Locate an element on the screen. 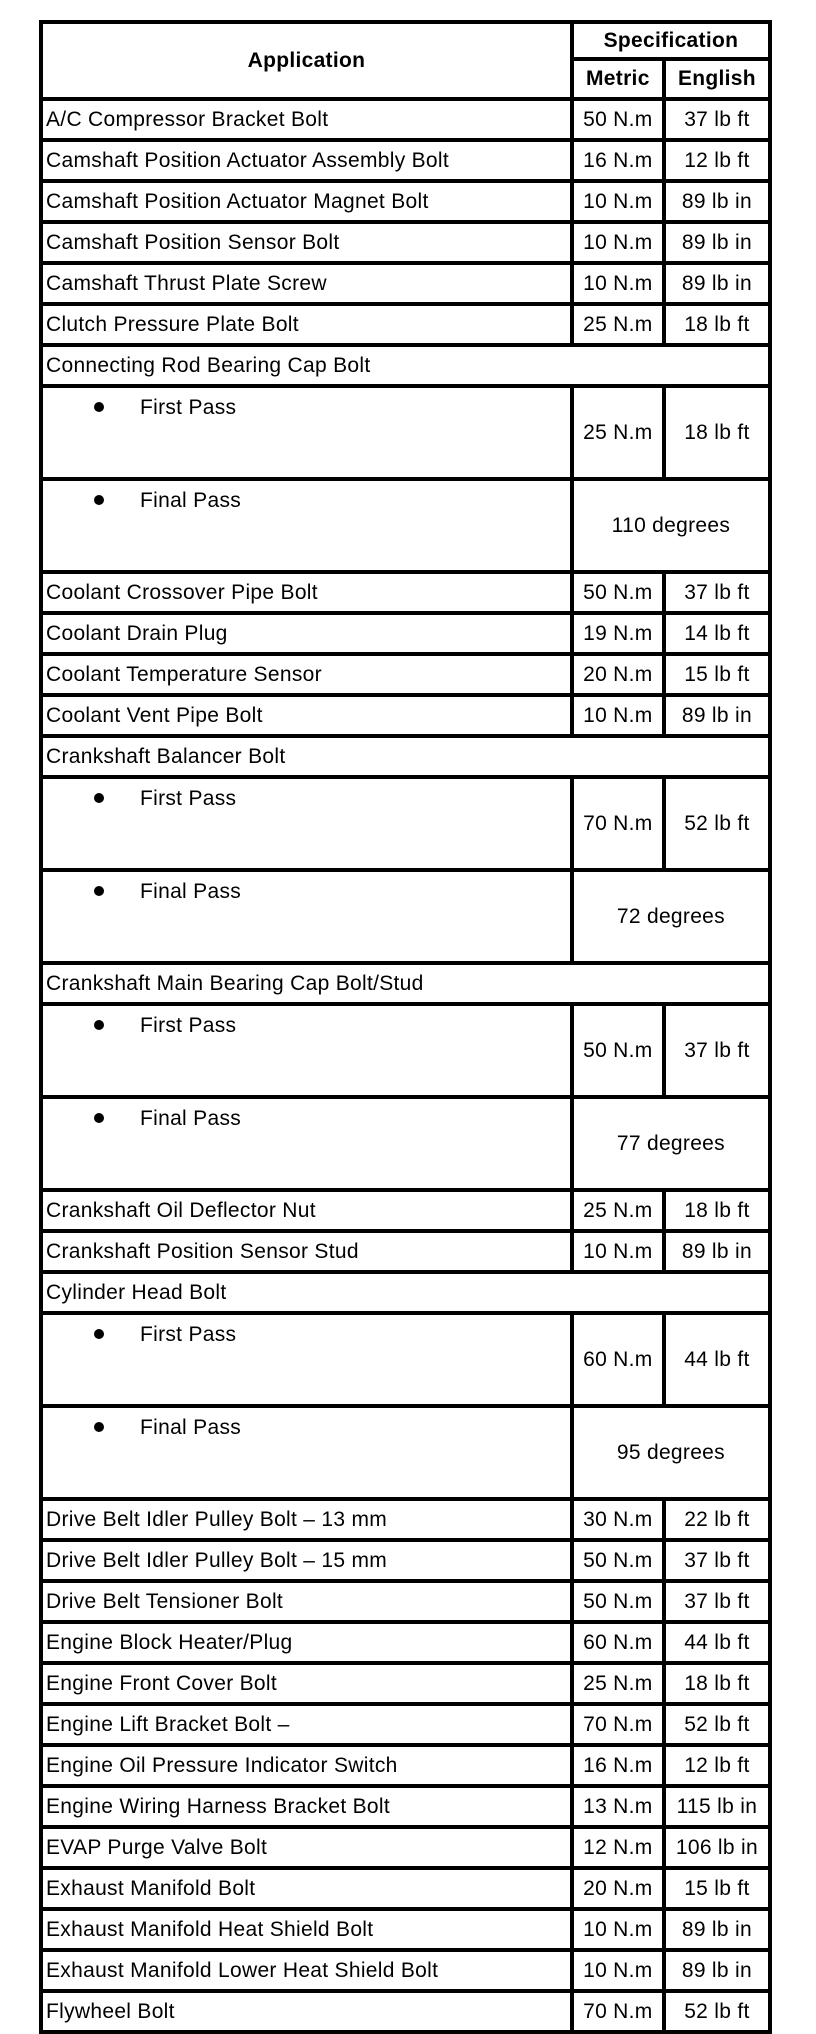 This screenshot has height=2034, width=816. english-cell: 52 lb ft is located at coordinates (716, 823).